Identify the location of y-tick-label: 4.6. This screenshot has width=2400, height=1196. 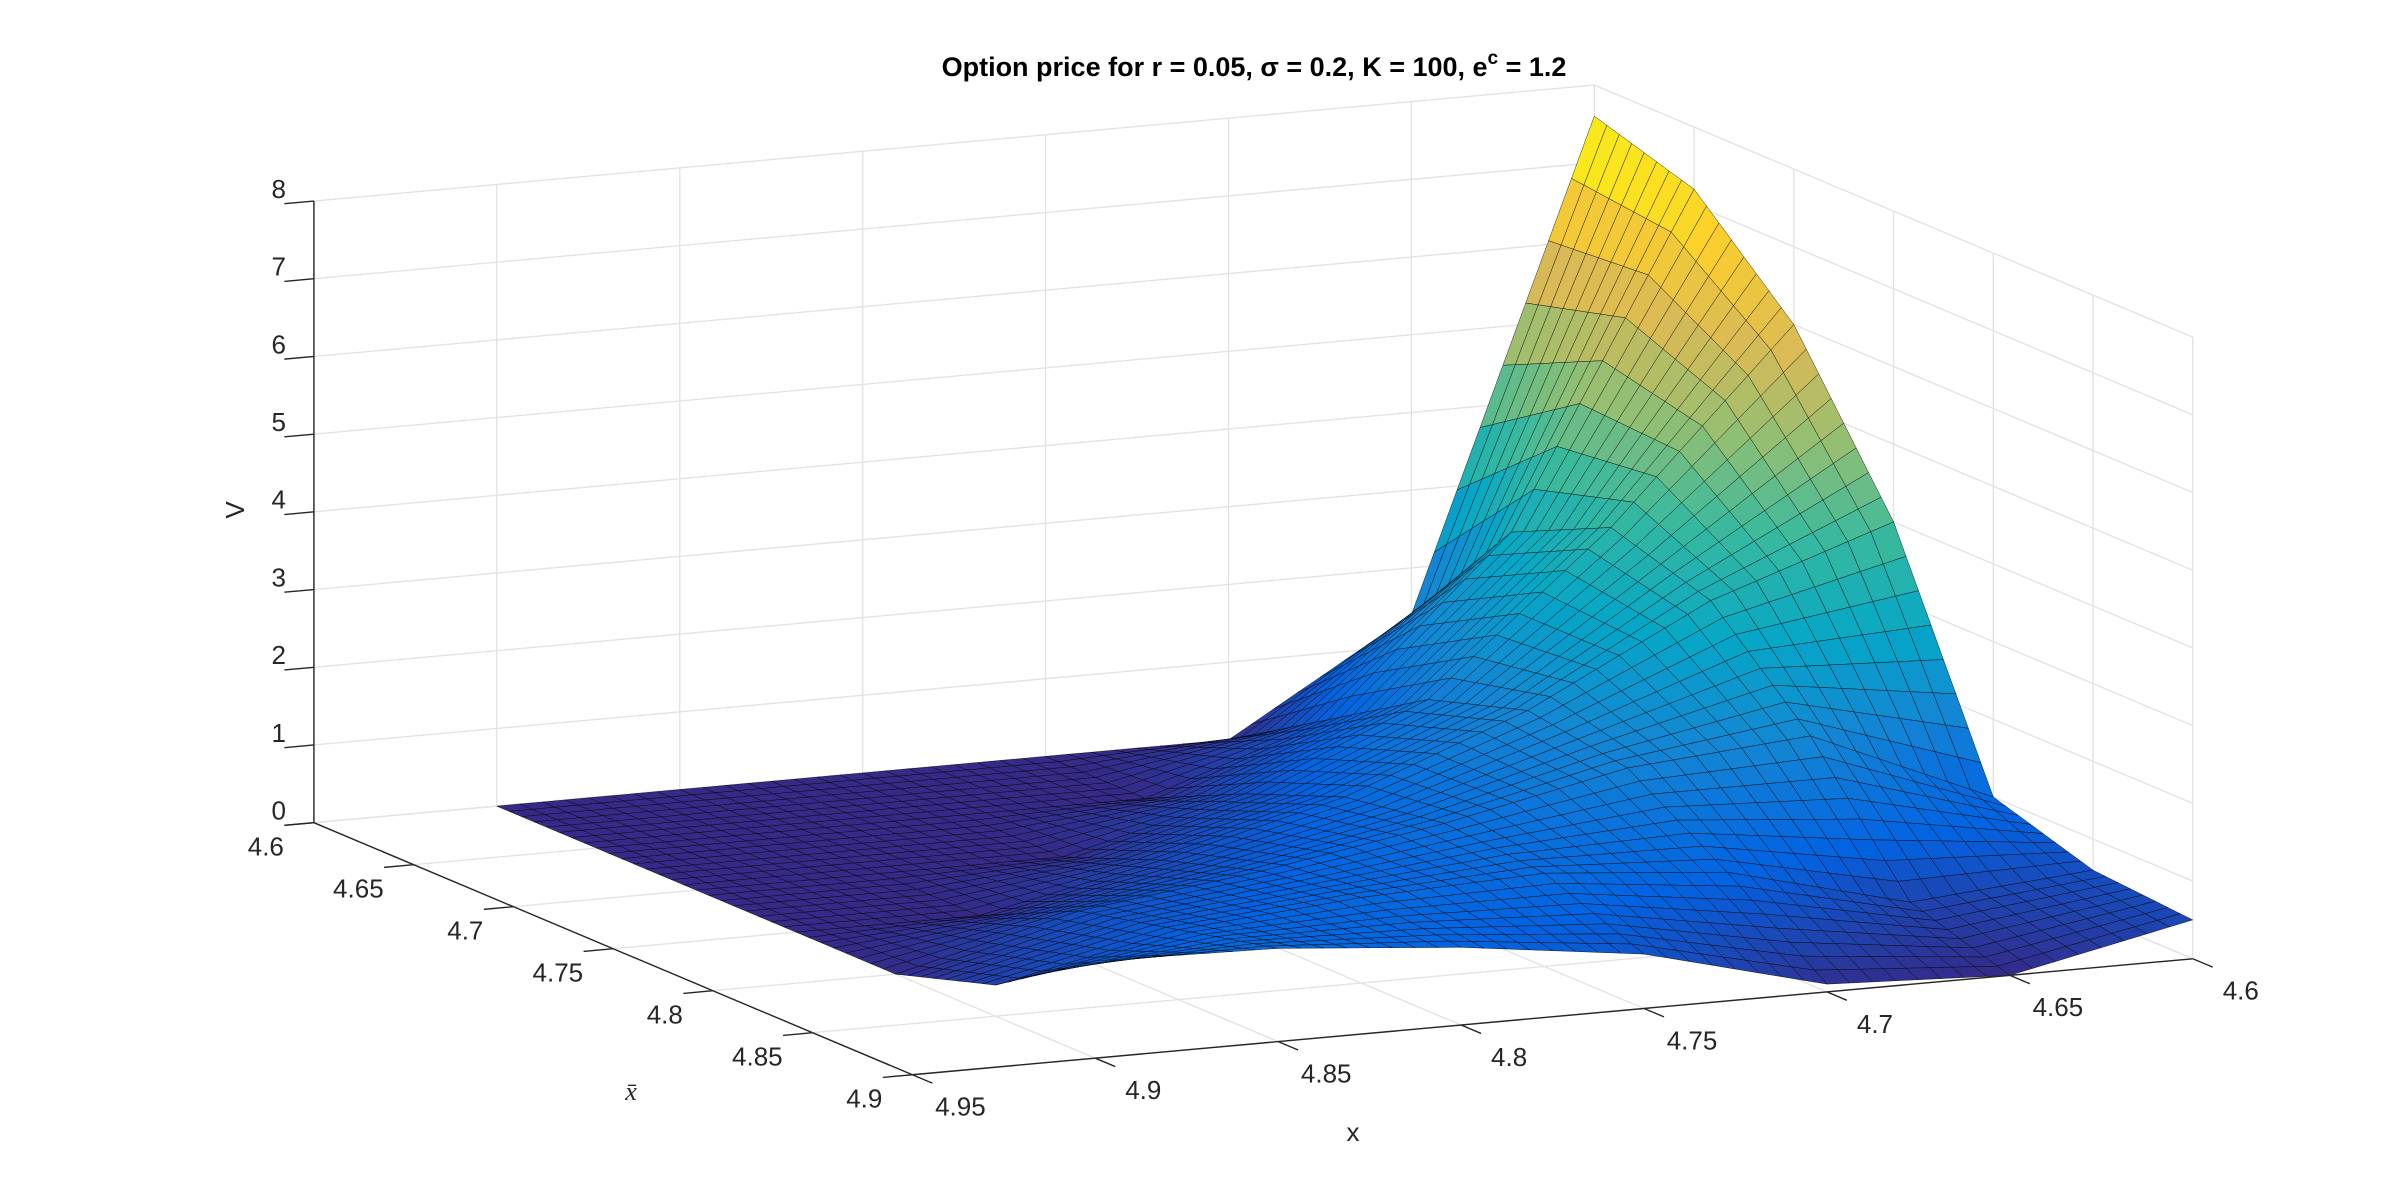
(266, 847).